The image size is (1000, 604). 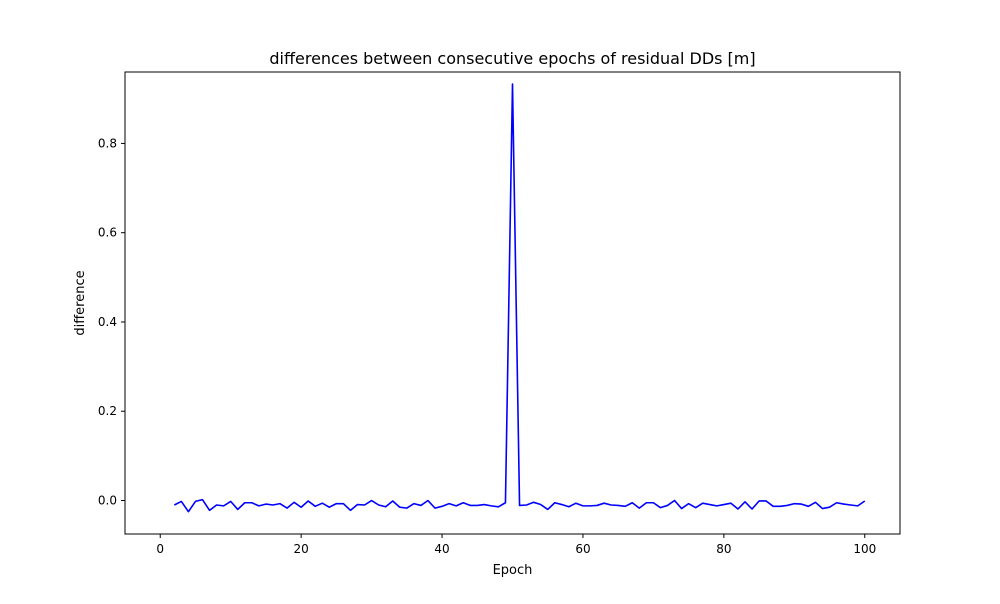 What do you see at coordinates (107, 411) in the screenshot?
I see `y-tick-label: 0.2` at bounding box center [107, 411].